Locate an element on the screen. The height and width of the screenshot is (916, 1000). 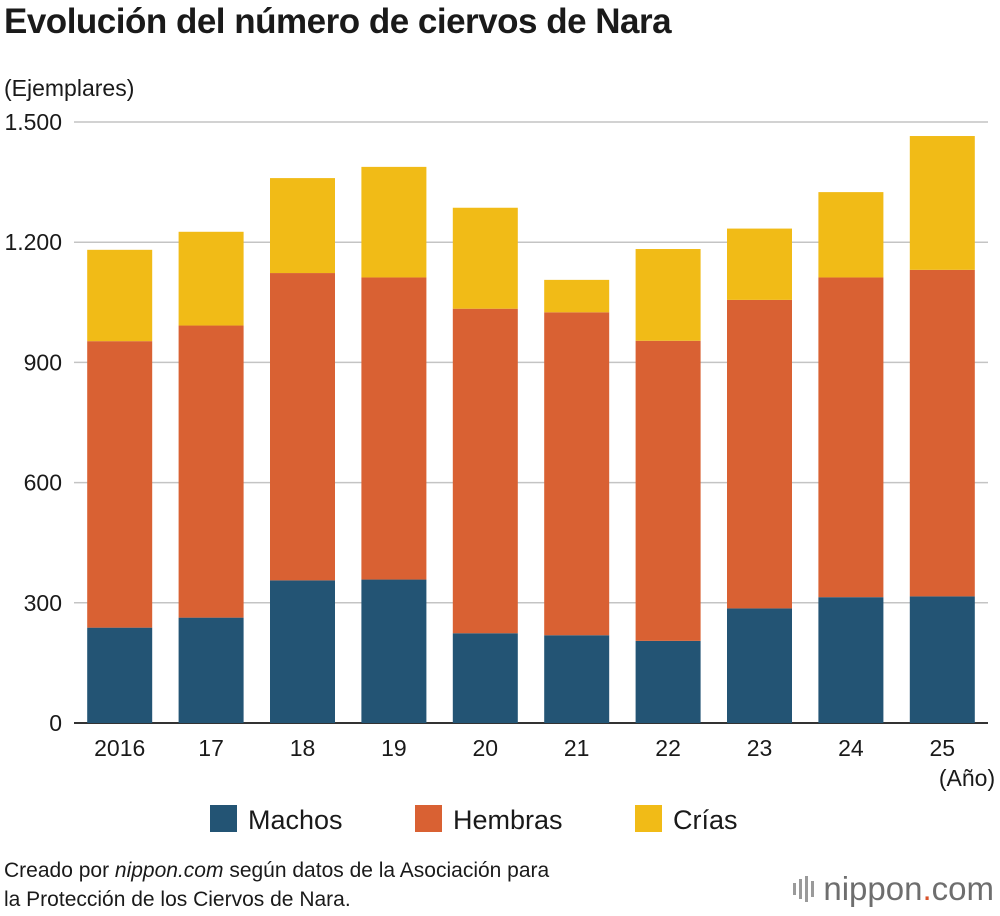
source-prefix: Creado por is located at coordinates (59, 870).